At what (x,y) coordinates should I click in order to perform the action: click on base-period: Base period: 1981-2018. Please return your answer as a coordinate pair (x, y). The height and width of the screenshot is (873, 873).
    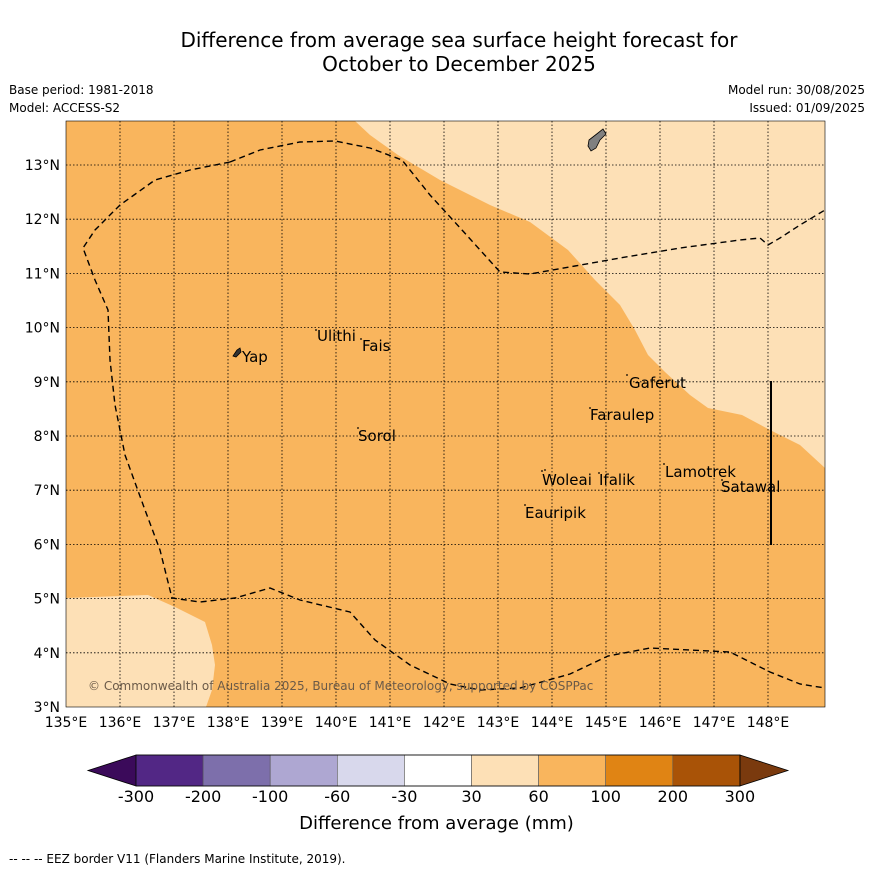
    Looking at the image, I should click on (81, 90).